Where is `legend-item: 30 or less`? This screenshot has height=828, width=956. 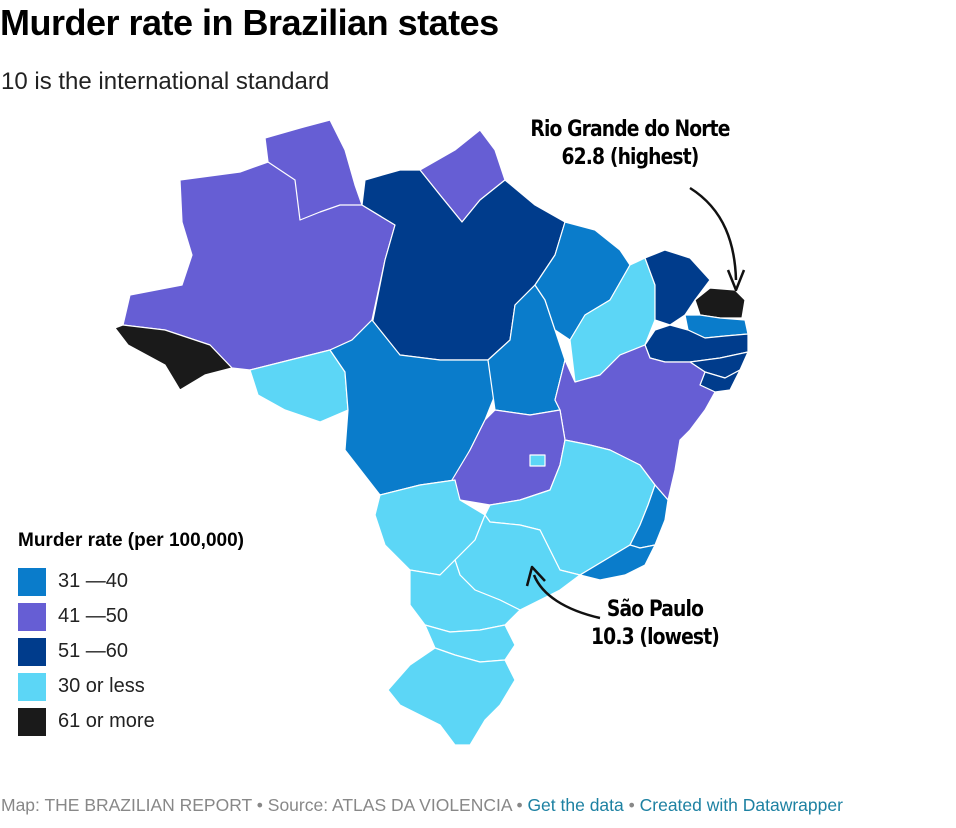 legend-item: 30 or less is located at coordinates (131, 686).